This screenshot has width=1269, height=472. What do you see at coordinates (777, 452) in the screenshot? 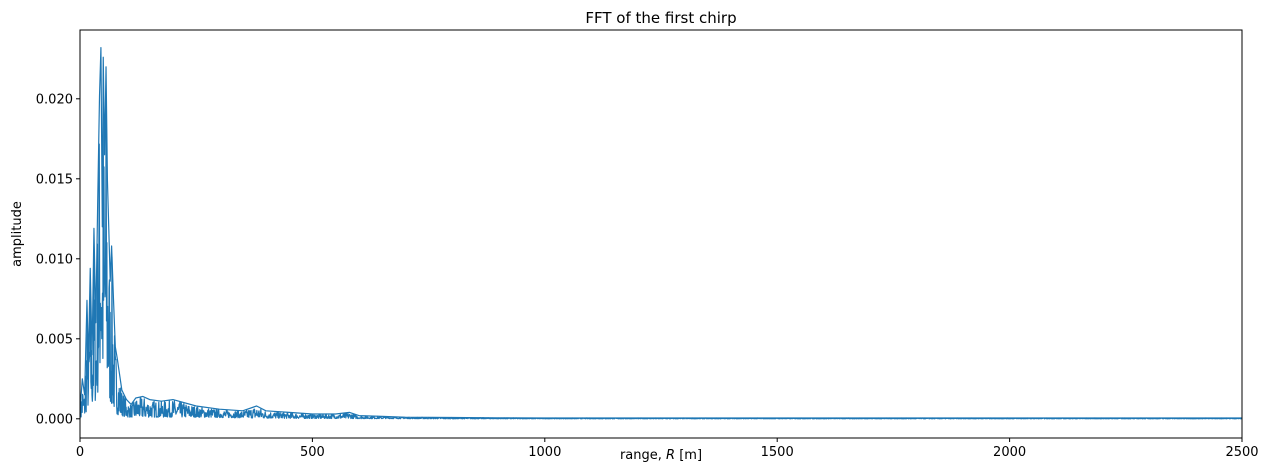
I see `x-tick-label: 1500` at bounding box center [777, 452].